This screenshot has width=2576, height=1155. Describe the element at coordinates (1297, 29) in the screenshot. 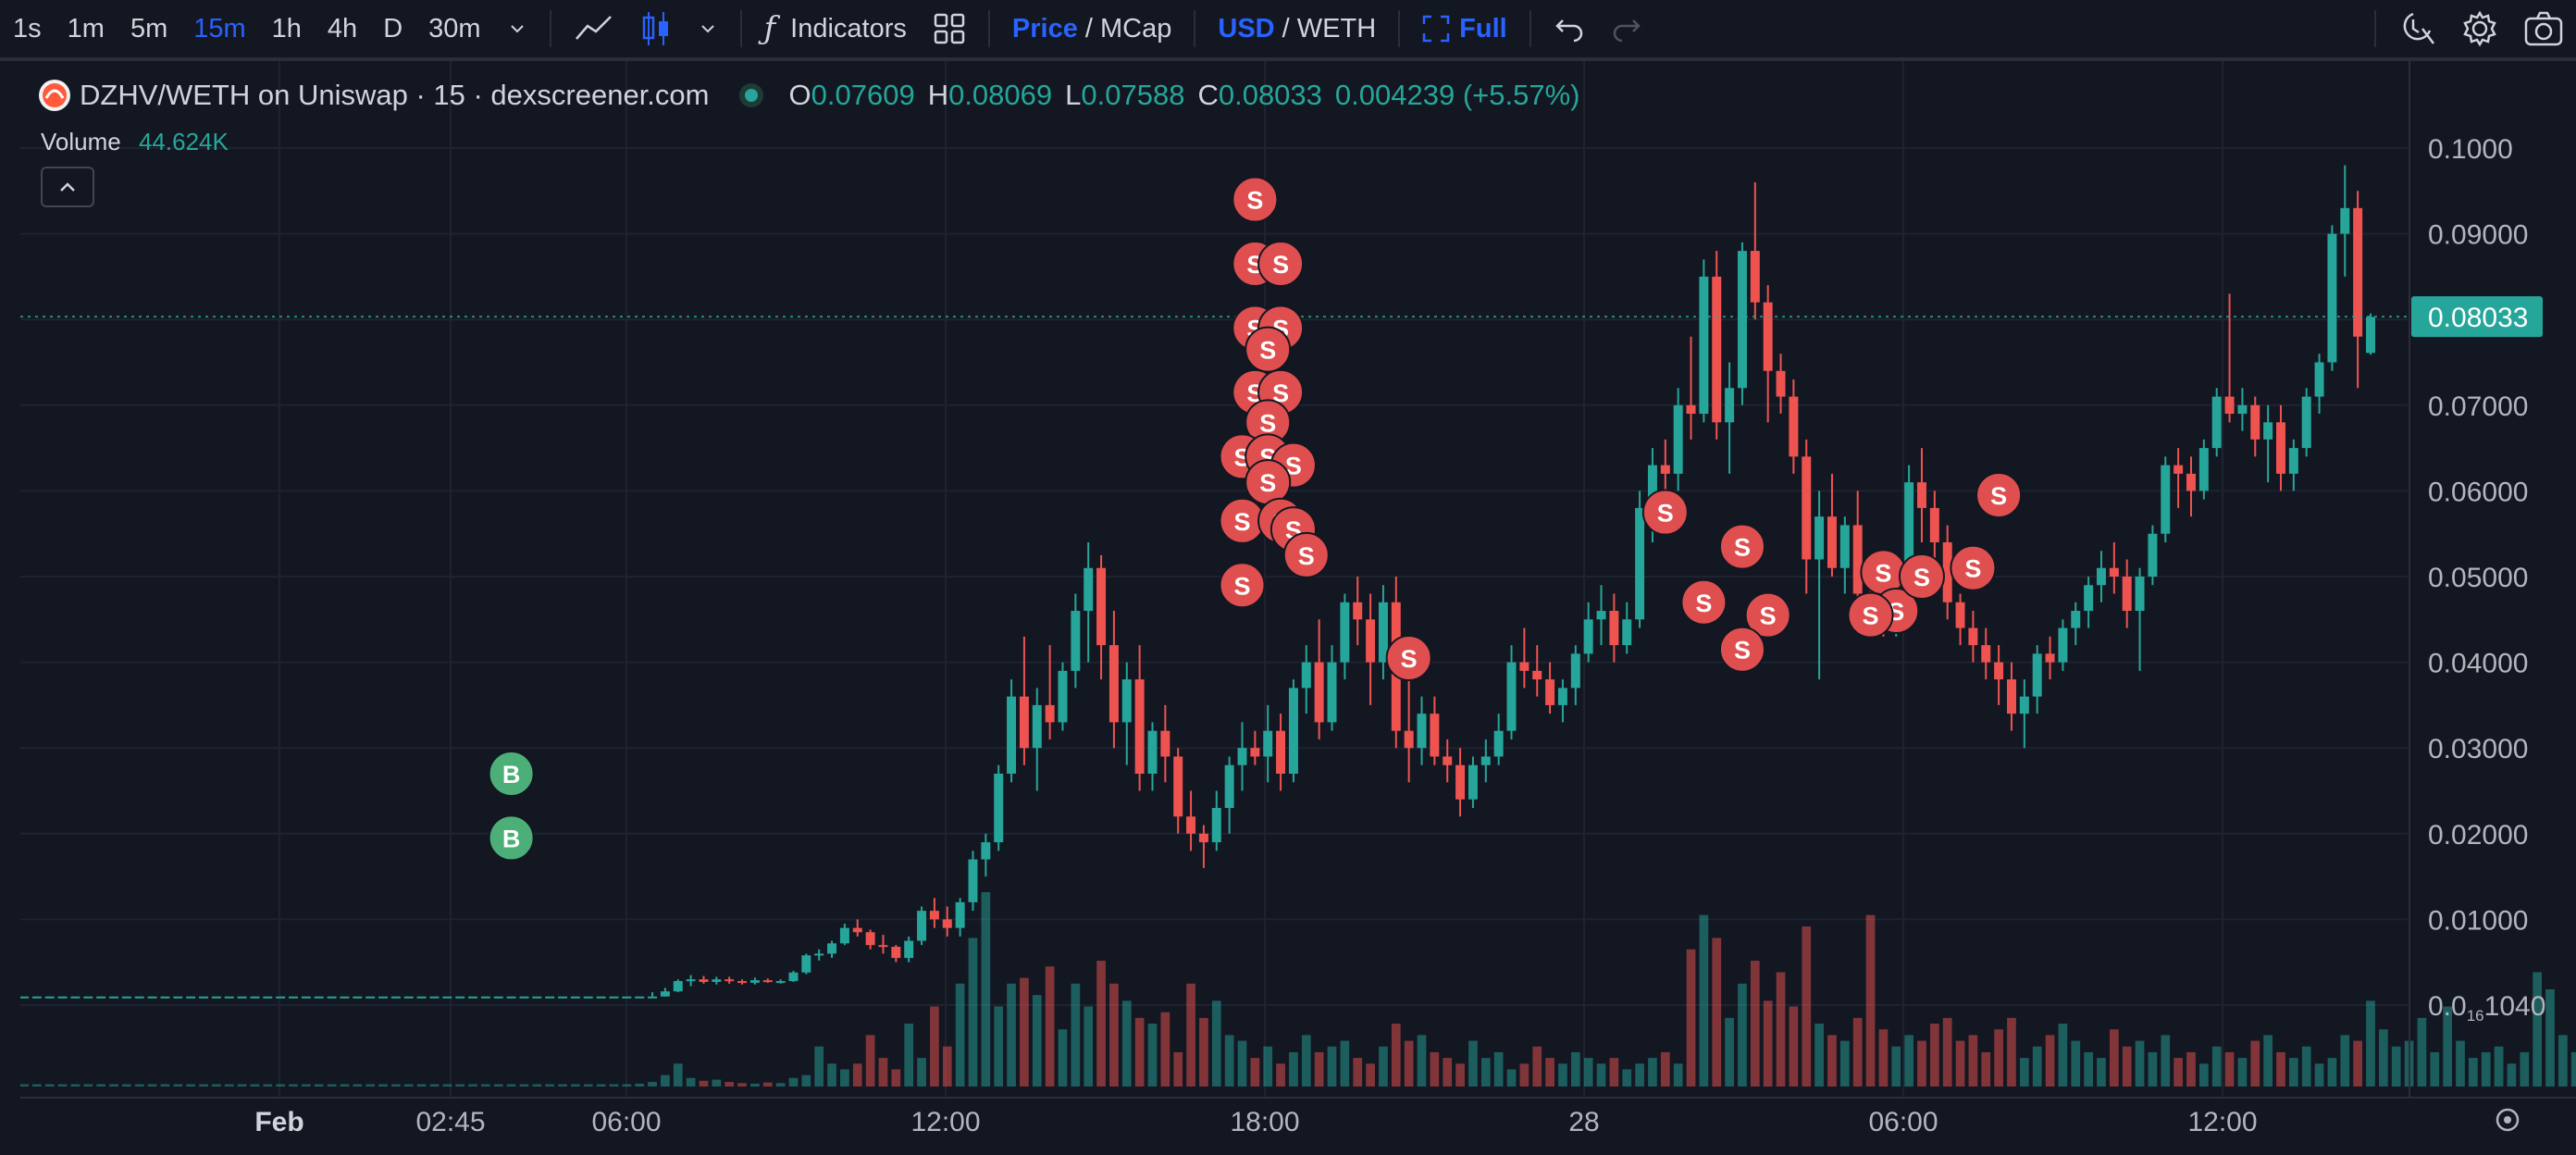

I see `currency-toggle: USD / WETH` at that location.